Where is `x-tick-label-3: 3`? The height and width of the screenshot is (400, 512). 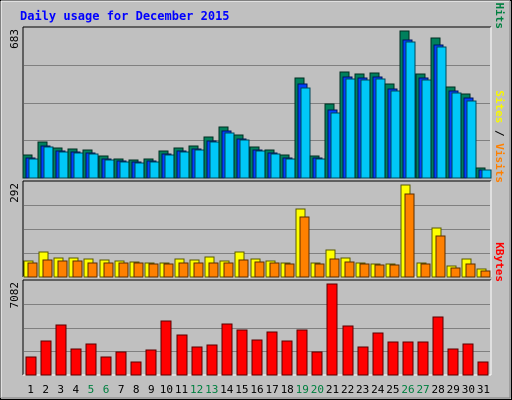
x-tick-label-3: 3 is located at coordinates (60, 389).